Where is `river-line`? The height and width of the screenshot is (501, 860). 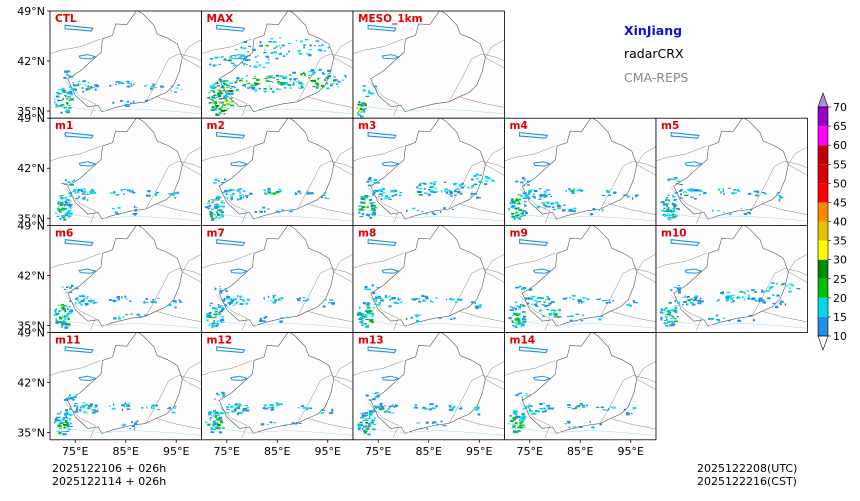
river-line is located at coordinates (284, 110).